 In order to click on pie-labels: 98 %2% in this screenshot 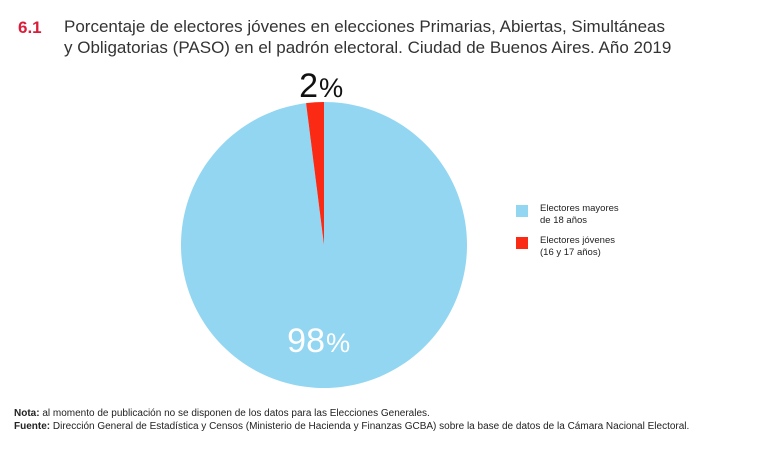, I will do `click(318, 213)`.